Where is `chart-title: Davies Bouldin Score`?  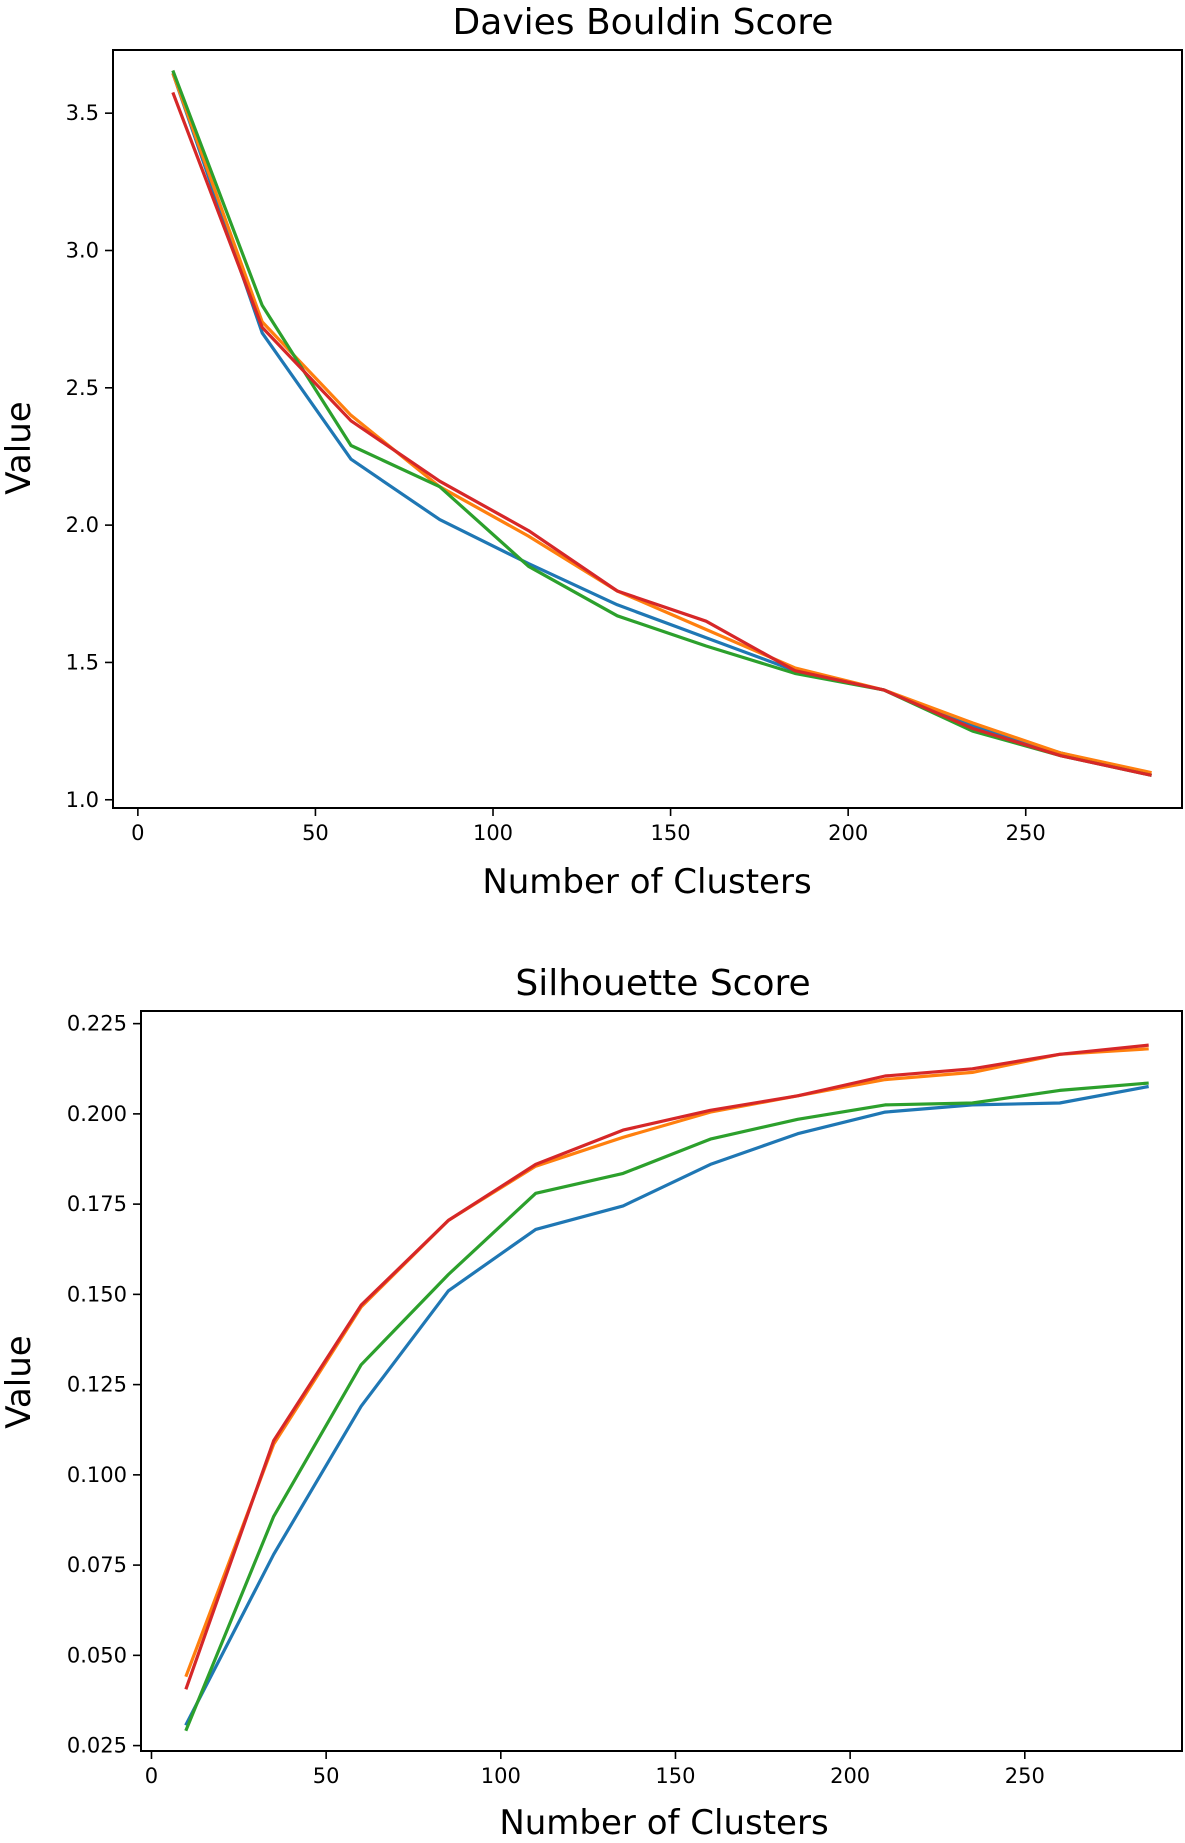 chart-title: Davies Bouldin Score is located at coordinates (643, 22).